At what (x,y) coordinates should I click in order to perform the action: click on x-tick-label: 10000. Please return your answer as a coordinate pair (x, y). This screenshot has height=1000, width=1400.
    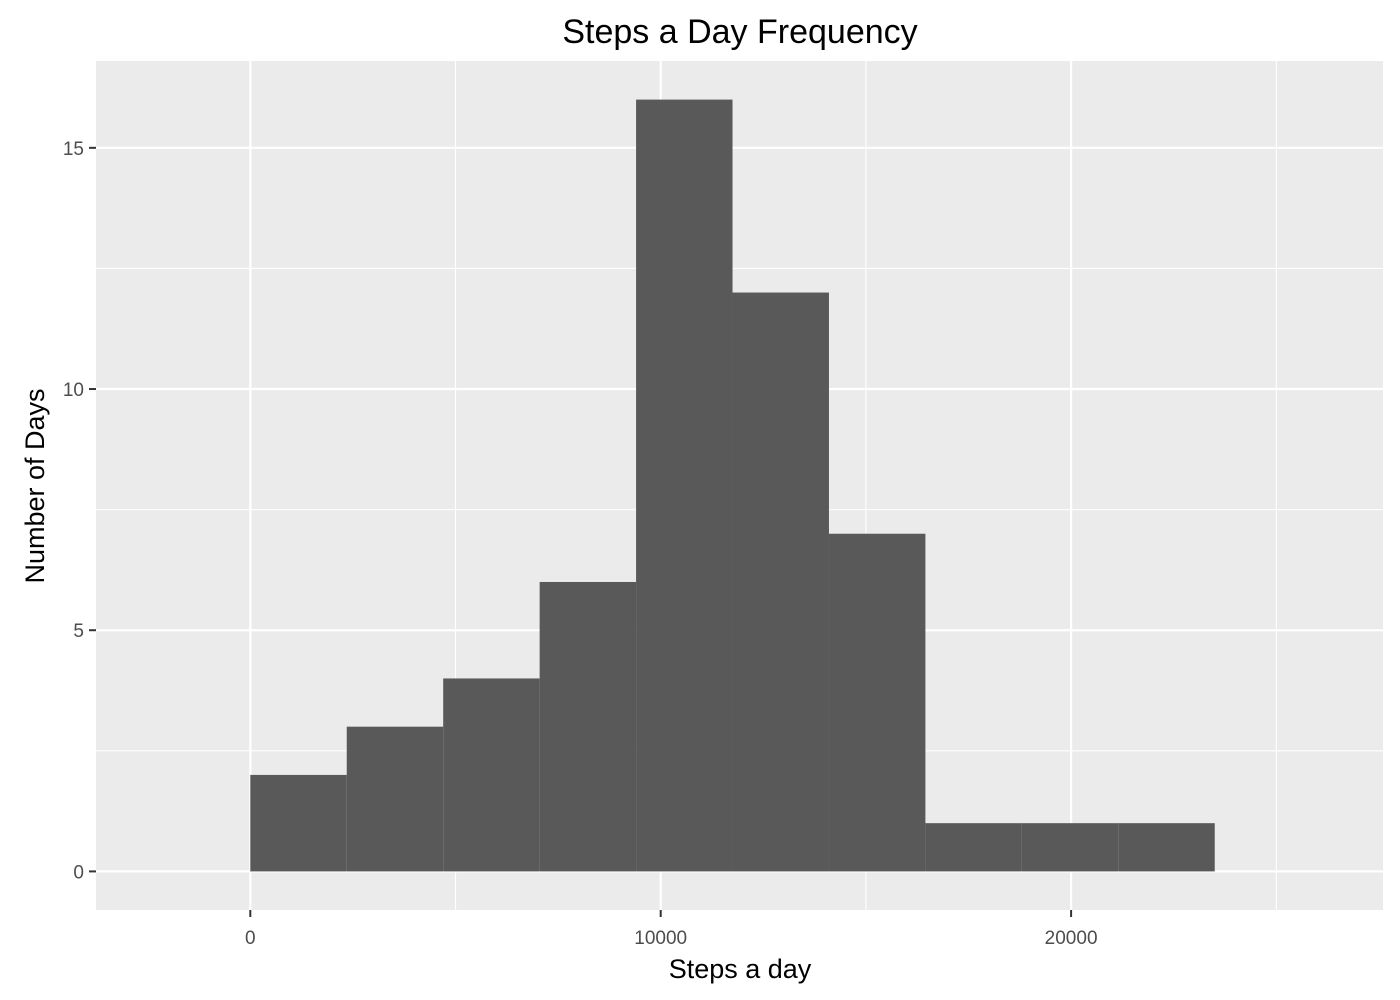
    Looking at the image, I should click on (660, 938).